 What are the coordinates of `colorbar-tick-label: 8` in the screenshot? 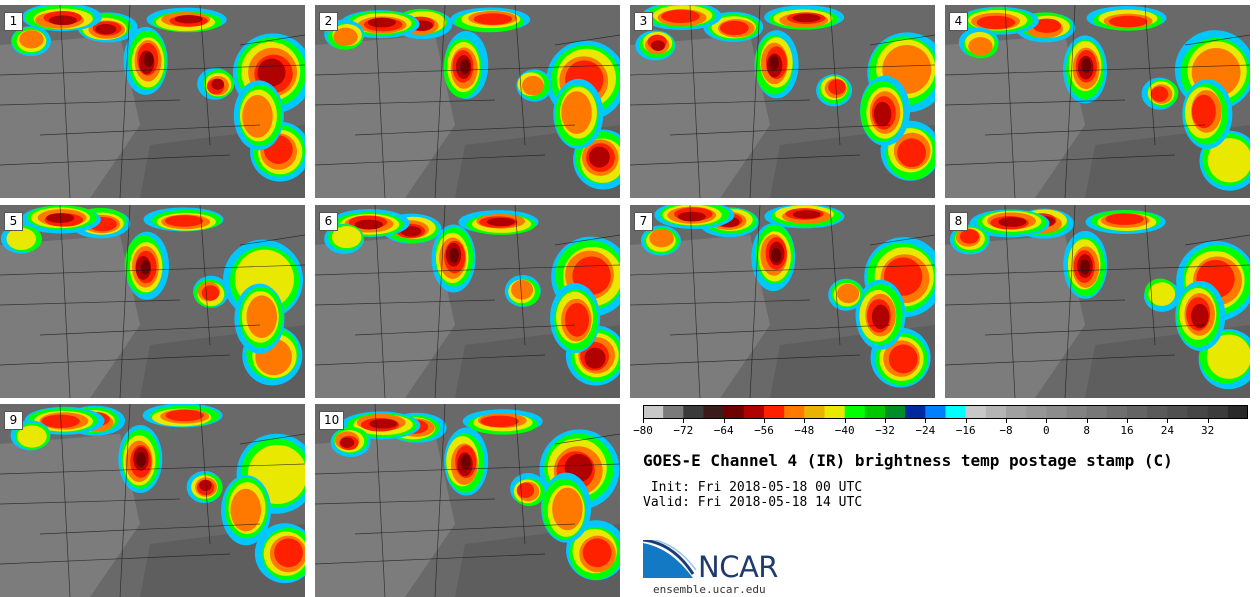 It's located at (1086, 430).